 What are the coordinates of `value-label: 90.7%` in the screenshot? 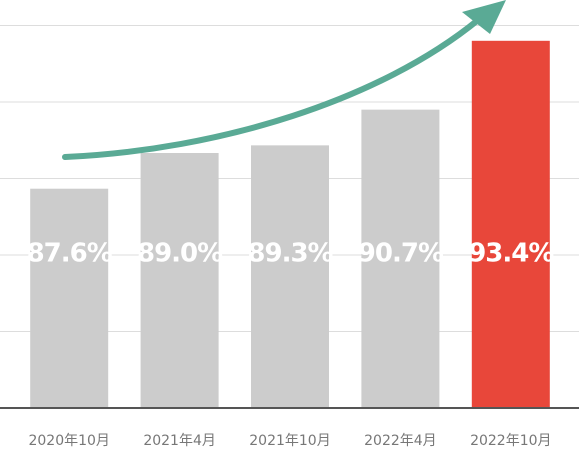 It's located at (401, 254).